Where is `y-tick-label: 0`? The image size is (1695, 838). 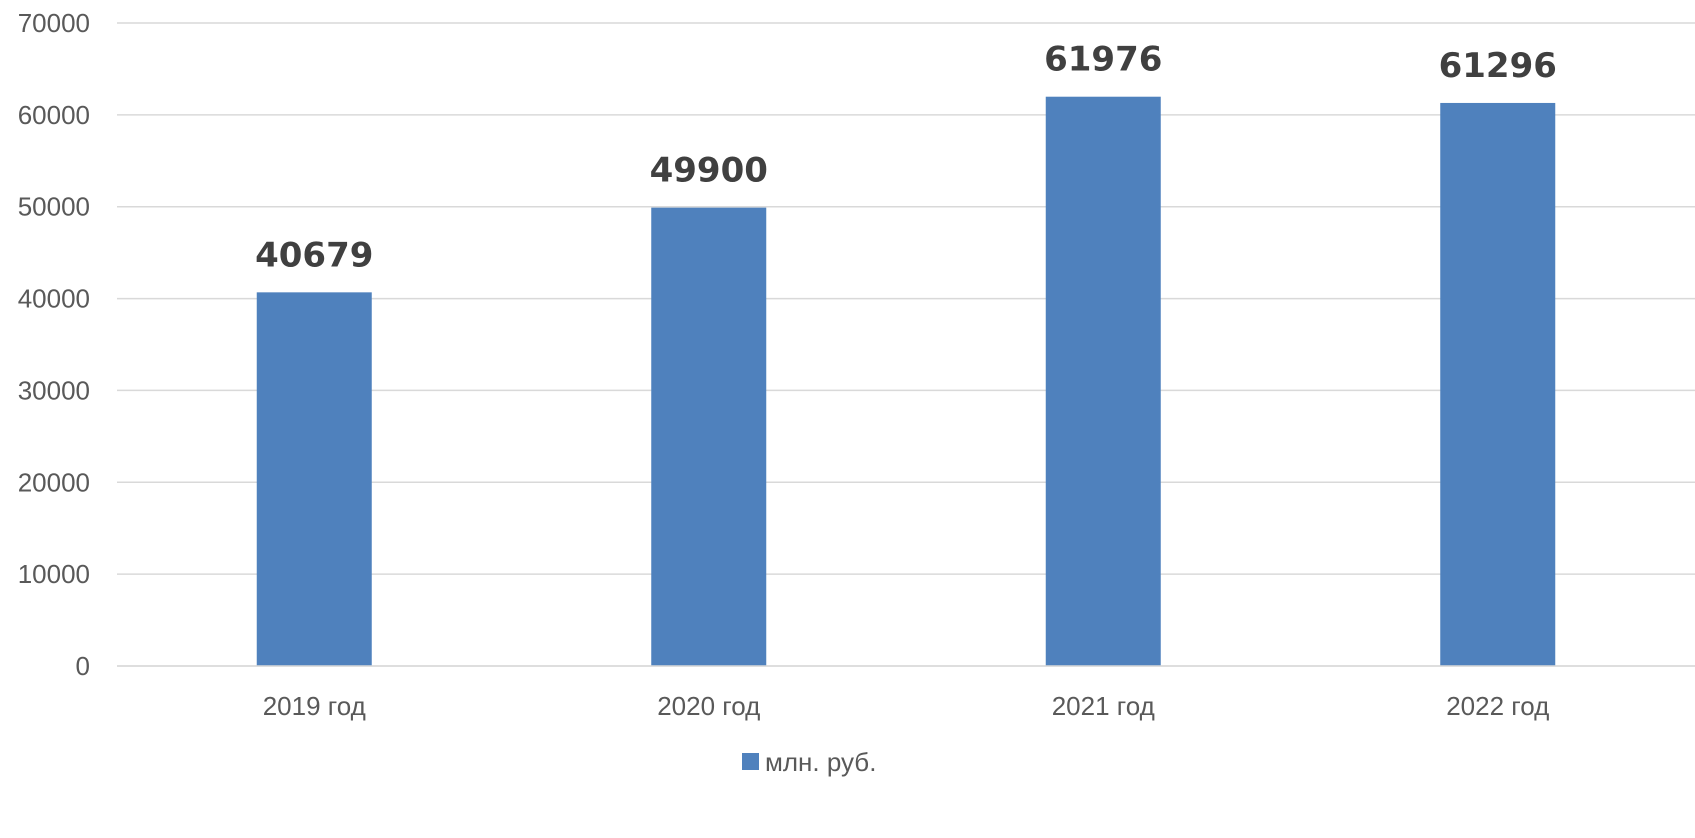
y-tick-label: 0 is located at coordinates (83, 666).